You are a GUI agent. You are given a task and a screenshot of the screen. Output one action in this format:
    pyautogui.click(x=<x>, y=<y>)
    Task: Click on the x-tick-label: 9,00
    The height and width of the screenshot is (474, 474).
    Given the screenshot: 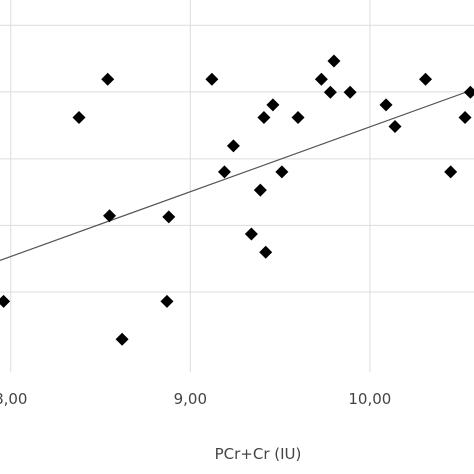 What is the action you would take?
    pyautogui.click(x=190, y=399)
    